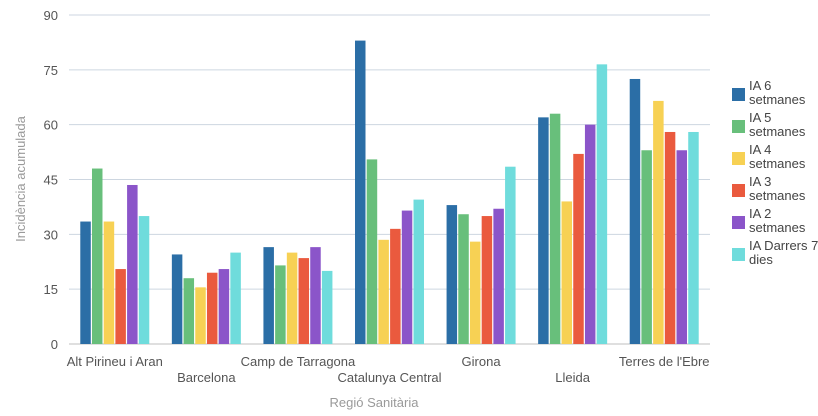  What do you see at coordinates (389, 377) in the screenshot?
I see `x-tick-label: Catalunya Central` at bounding box center [389, 377].